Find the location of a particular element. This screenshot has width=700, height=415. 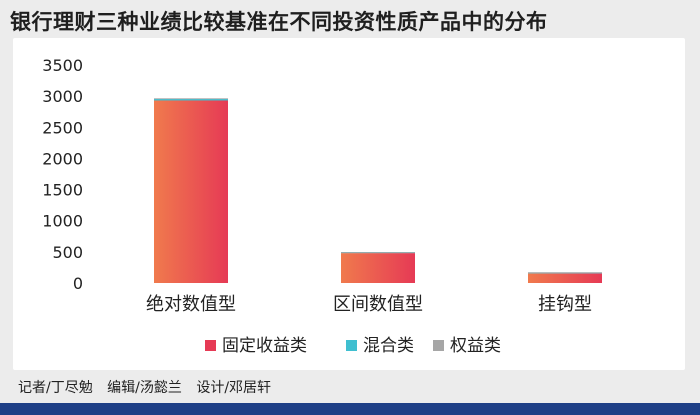

reporter-credit: 记者/丁尽勉 is located at coordinates (55, 388).